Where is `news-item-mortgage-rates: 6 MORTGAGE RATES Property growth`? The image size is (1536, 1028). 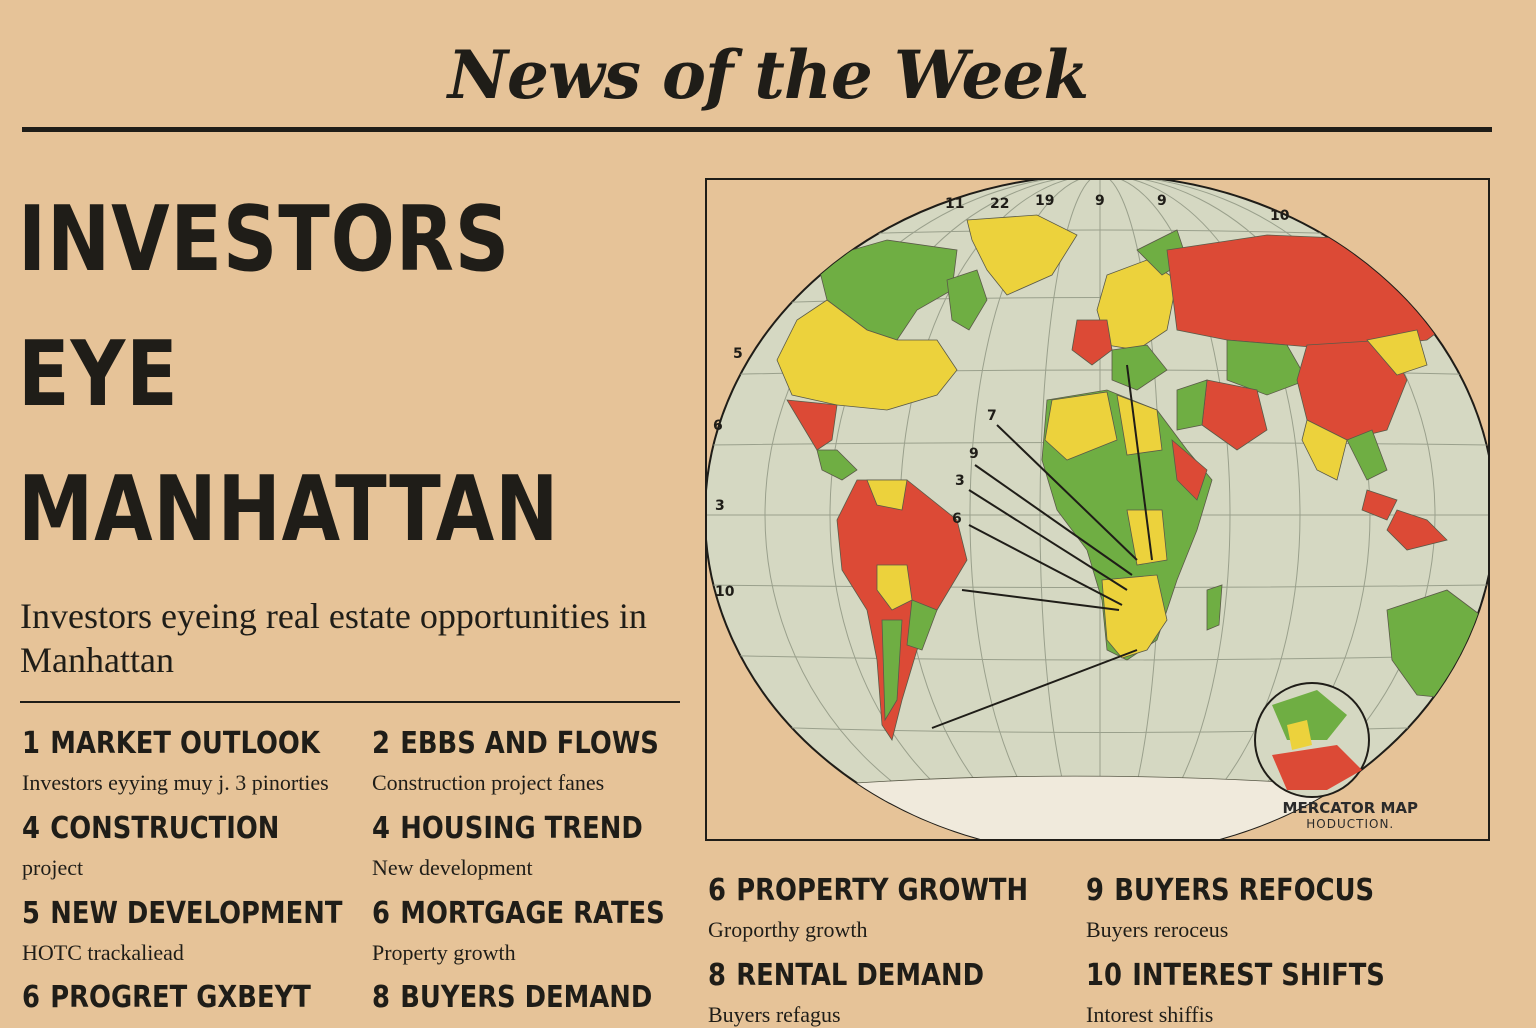 news-item-mortgage-rates: 6 MORTGAGE RATES Property growth is located at coordinates (542, 931).